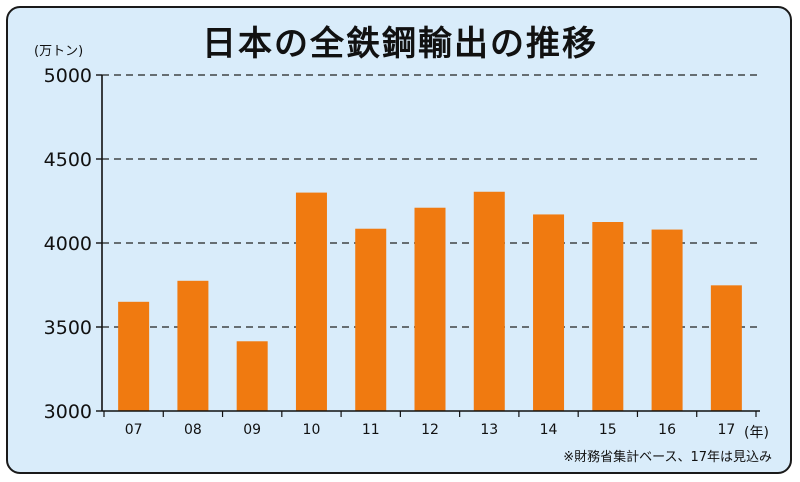 The image size is (800, 482). What do you see at coordinates (134, 430) in the screenshot?
I see `x-tick-label: 07` at bounding box center [134, 430].